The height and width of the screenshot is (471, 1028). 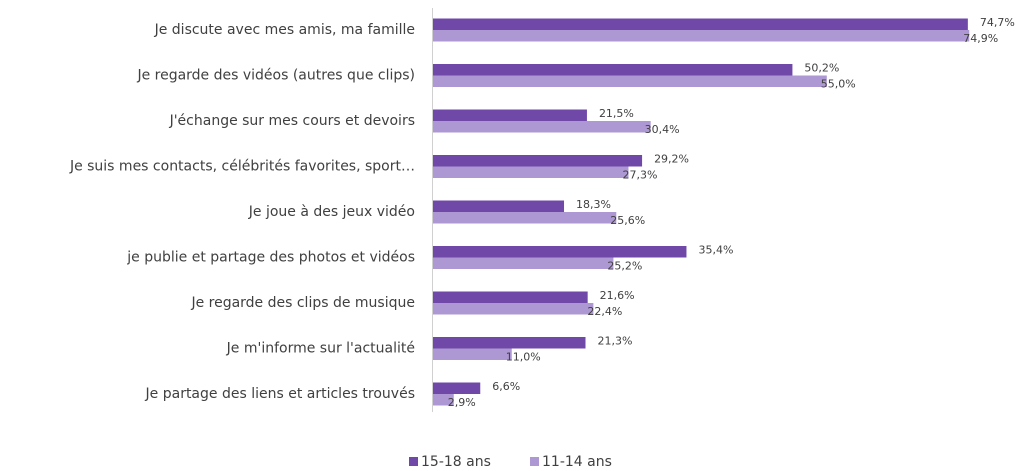 What do you see at coordinates (302, 303) in the screenshot?
I see `category-label: Je regarde des clips de musique` at bounding box center [302, 303].